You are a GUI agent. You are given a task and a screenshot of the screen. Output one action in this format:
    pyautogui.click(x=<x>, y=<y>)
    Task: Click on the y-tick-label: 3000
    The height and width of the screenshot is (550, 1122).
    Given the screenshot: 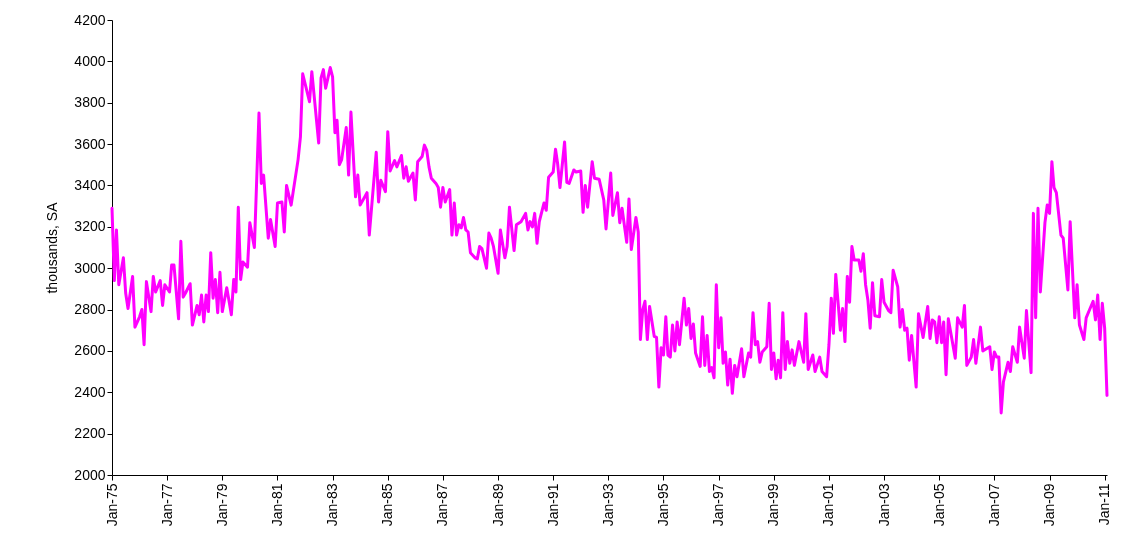 What is the action you would take?
    pyautogui.click(x=90, y=267)
    